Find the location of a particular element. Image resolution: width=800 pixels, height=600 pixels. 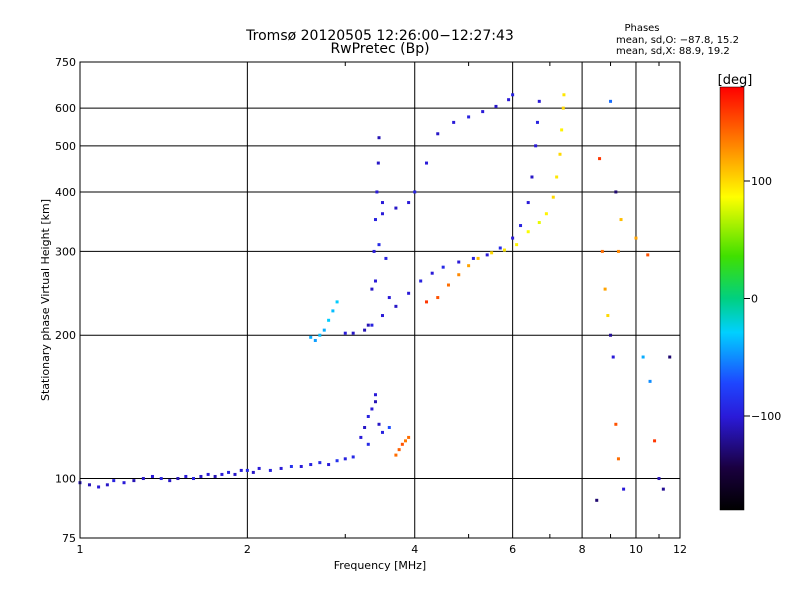

y-tick-label: 600 is located at coordinates (65, 108).